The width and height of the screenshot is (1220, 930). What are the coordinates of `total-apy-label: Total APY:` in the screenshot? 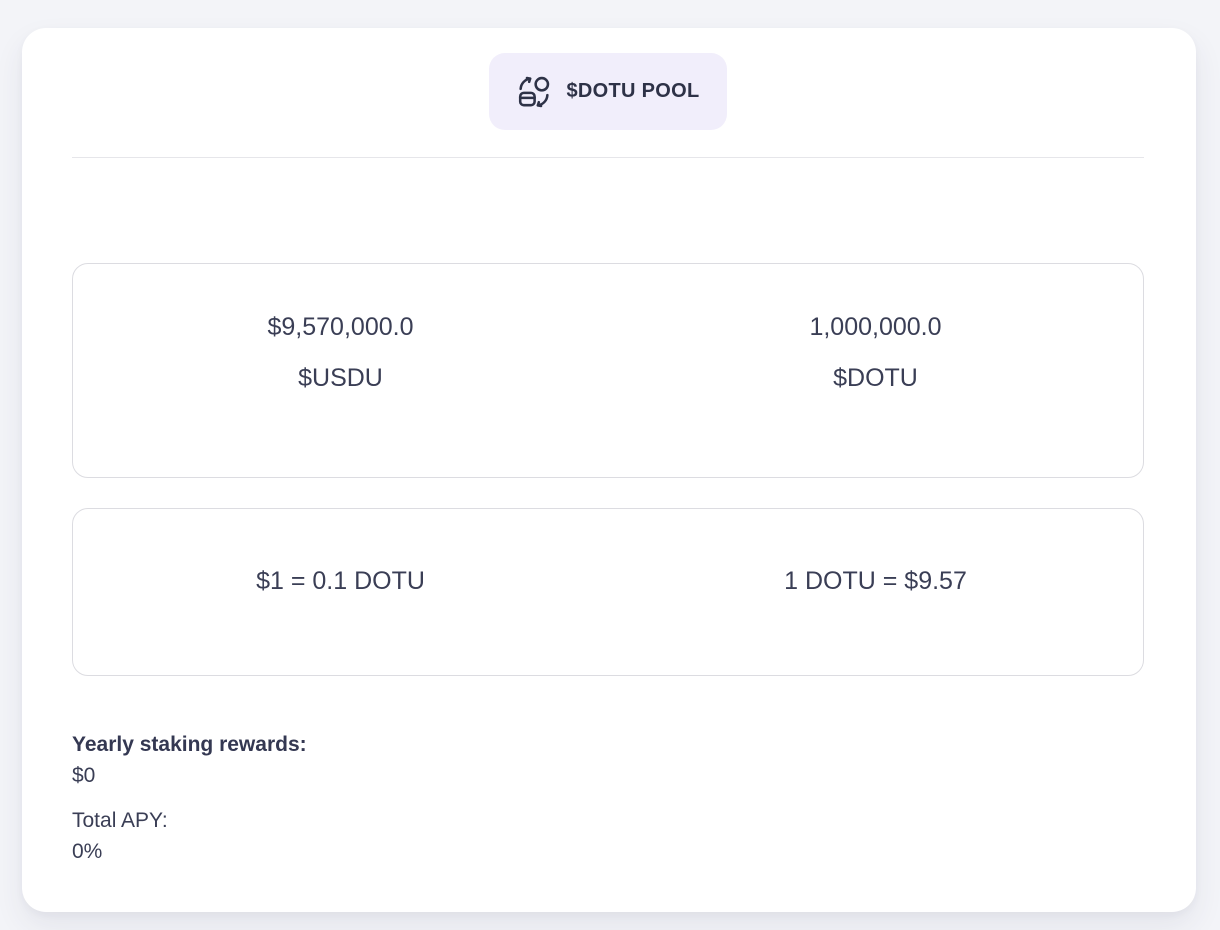 It's located at (120, 820).